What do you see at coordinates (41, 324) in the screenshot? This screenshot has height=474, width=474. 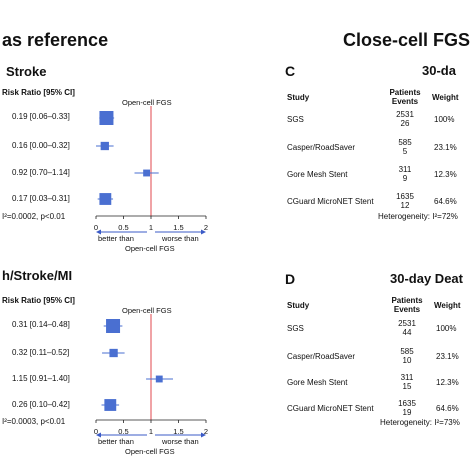 I see `panel-b-ci-row: 0.31 [0.14–0.48]` at bounding box center [41, 324].